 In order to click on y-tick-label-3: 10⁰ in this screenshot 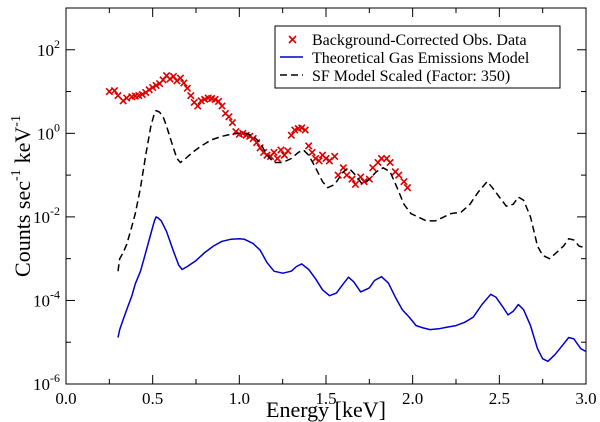, I will do `click(48, 131)`.